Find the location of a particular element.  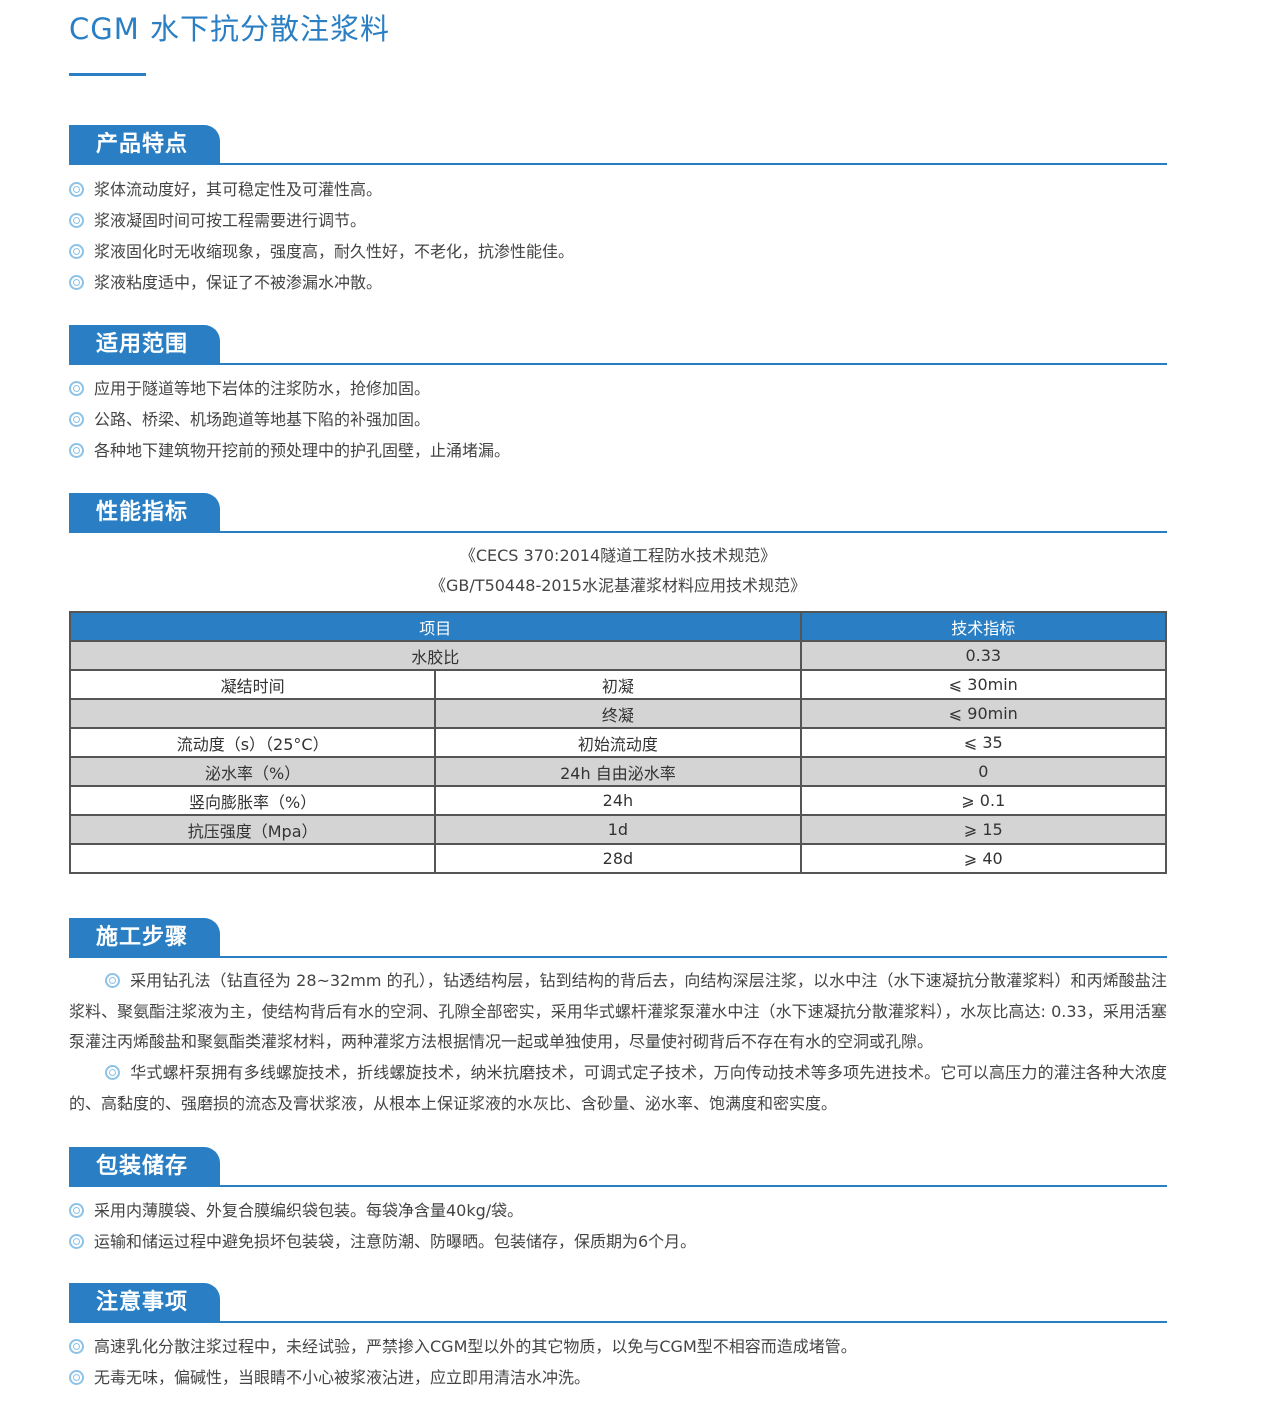

cell-value: ⩽ 35 is located at coordinates (983, 742).